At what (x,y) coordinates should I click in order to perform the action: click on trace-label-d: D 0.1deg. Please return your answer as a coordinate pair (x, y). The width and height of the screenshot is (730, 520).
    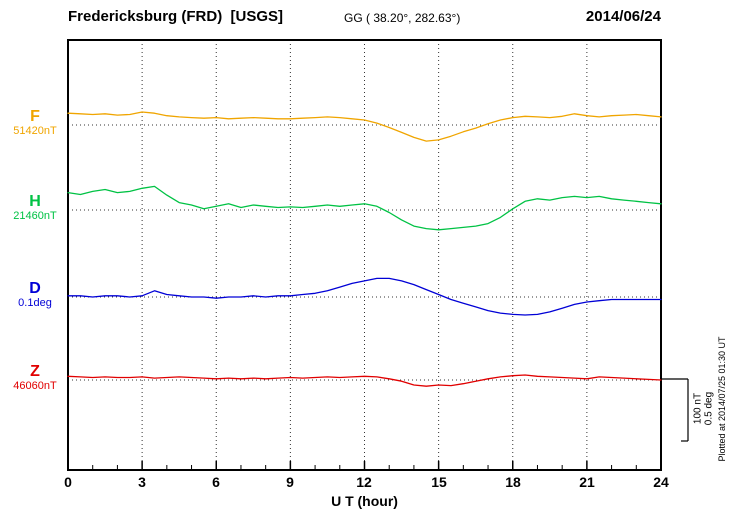
    Looking at the image, I should click on (35, 295).